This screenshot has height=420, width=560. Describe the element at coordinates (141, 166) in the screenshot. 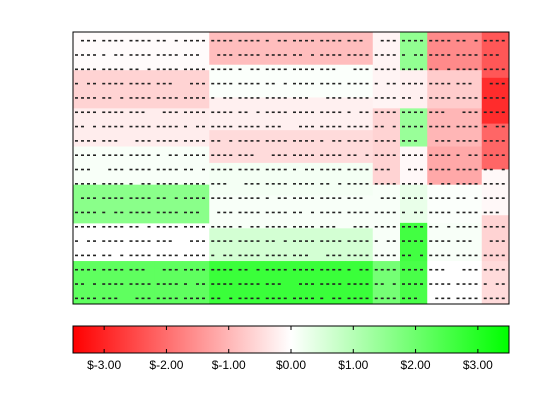

I see `heatmap-cell-band0-row3` at that location.